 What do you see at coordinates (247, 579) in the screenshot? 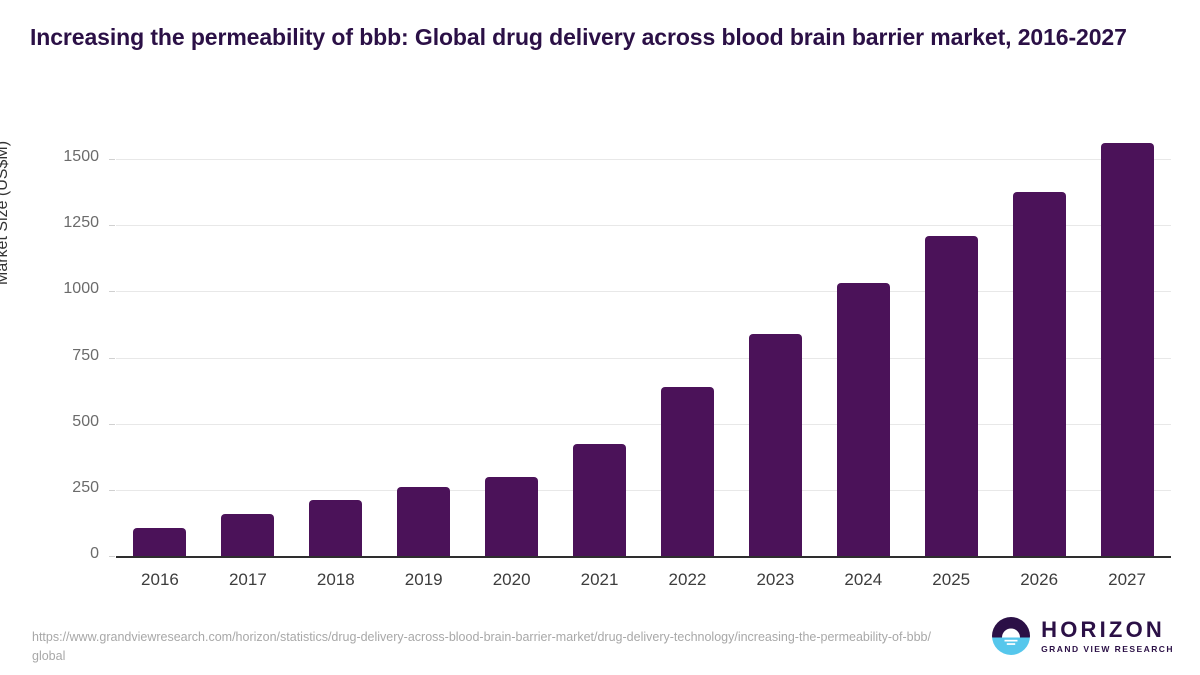
I see `x-tick-label-2017: 2017` at bounding box center [247, 579].